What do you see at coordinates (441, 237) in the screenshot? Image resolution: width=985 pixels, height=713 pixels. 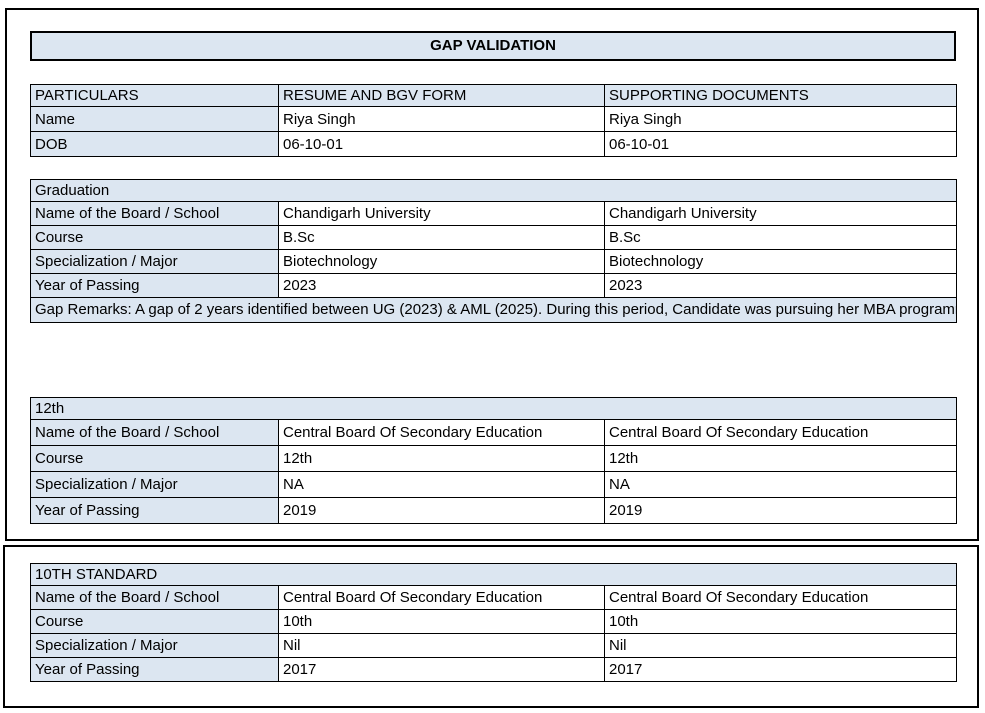 I see `resume-value-cell: B.Sc` at bounding box center [441, 237].